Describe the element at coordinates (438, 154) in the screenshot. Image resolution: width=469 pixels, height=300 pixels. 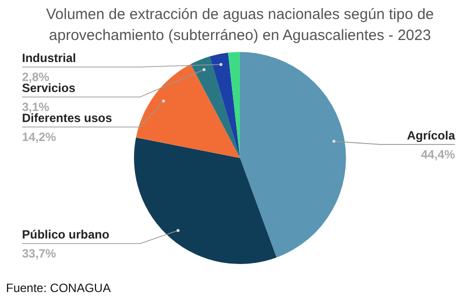
I see `data-label: 44,4%` at that location.